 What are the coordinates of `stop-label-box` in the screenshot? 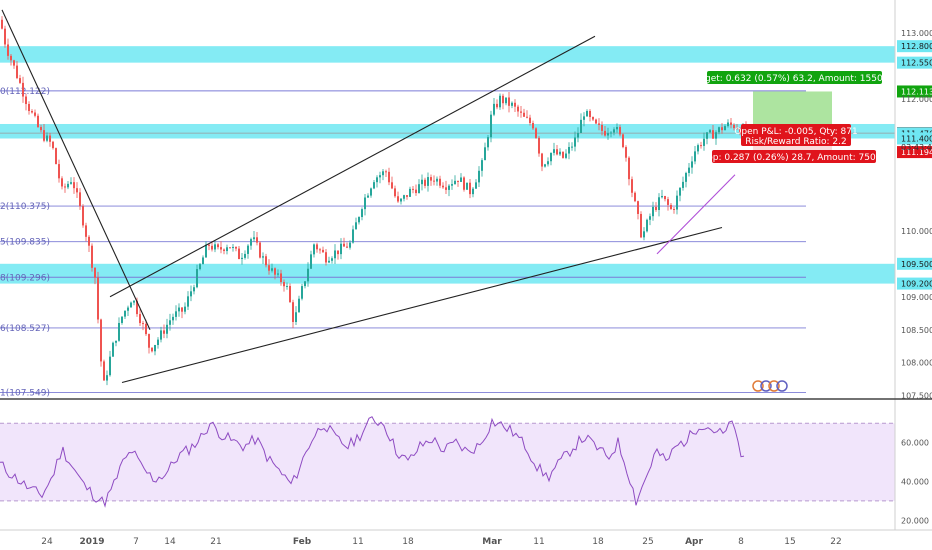 It's located at (794, 156).